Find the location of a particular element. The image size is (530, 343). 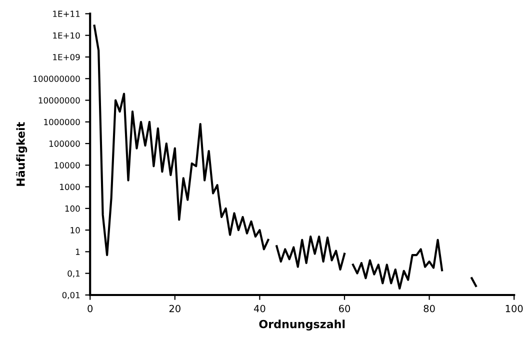

y-tick-label: 10000 is located at coordinates (67, 165).